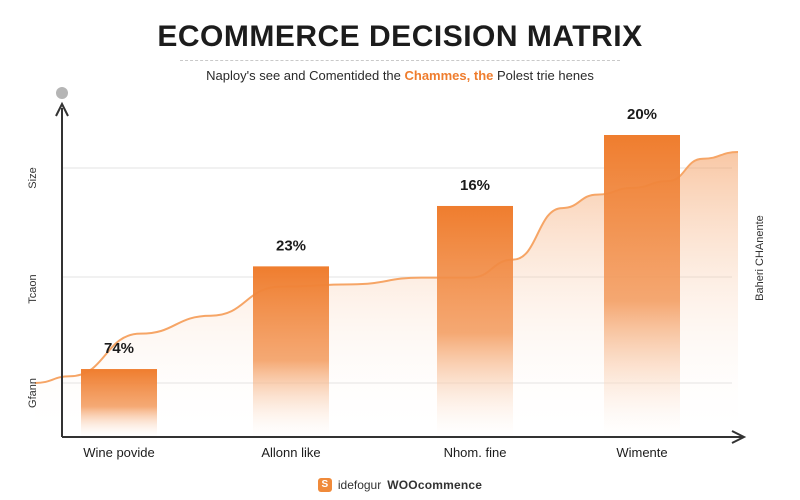 This screenshot has height=500, width=800. I want to click on x-tick-label-2: Allonn like, so click(290, 452).